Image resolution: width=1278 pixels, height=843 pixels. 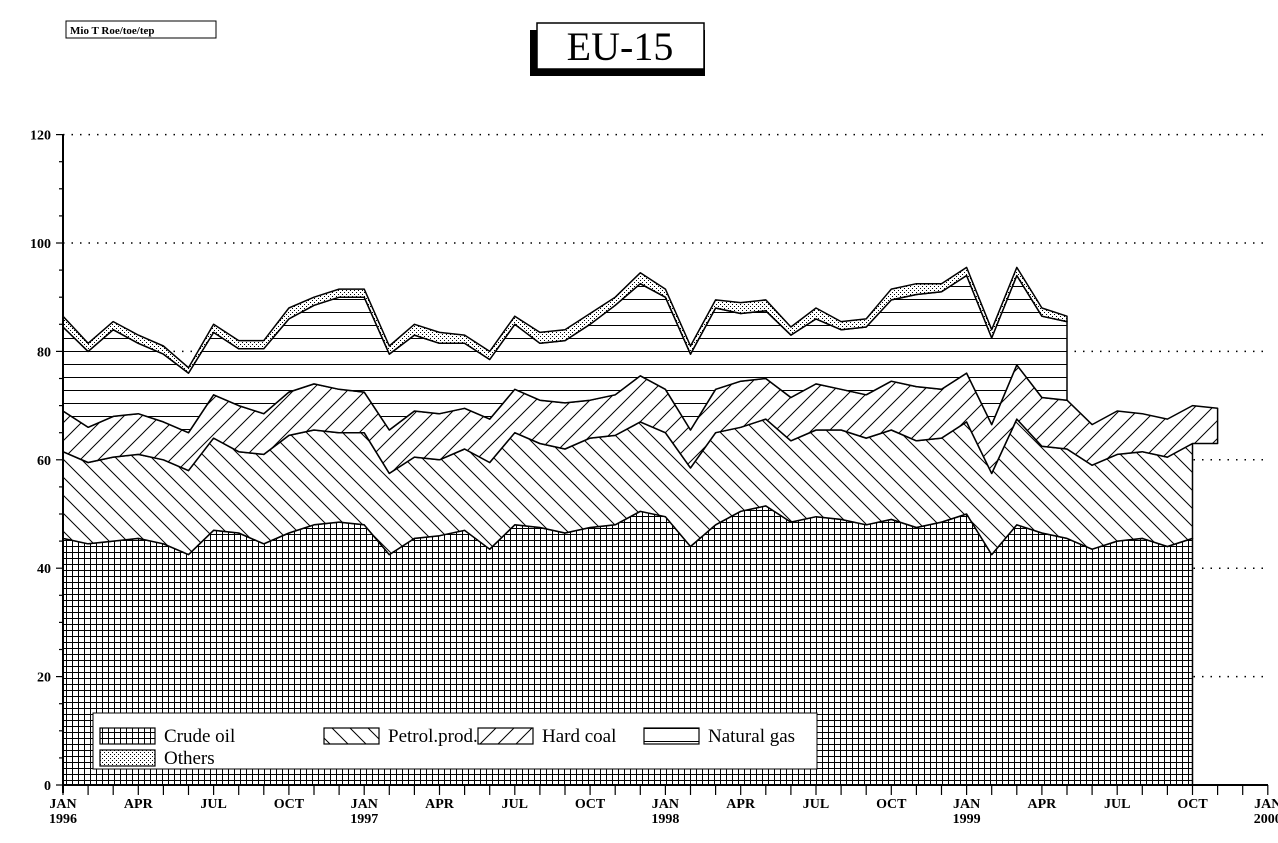 I want to click on legend-swatch-hard-coal, so click(x=505, y=736).